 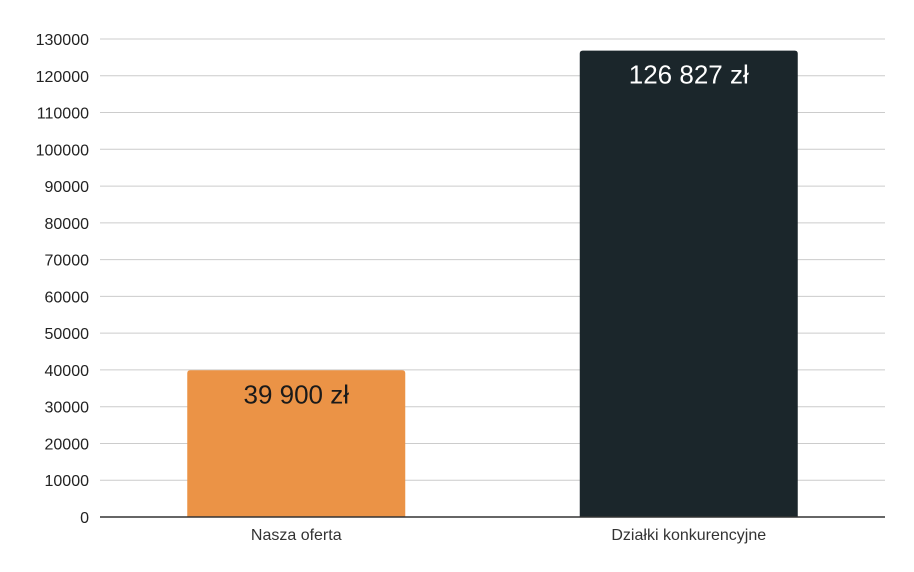 What do you see at coordinates (62, 77) in the screenshot?
I see `y-tick-label: 120000` at bounding box center [62, 77].